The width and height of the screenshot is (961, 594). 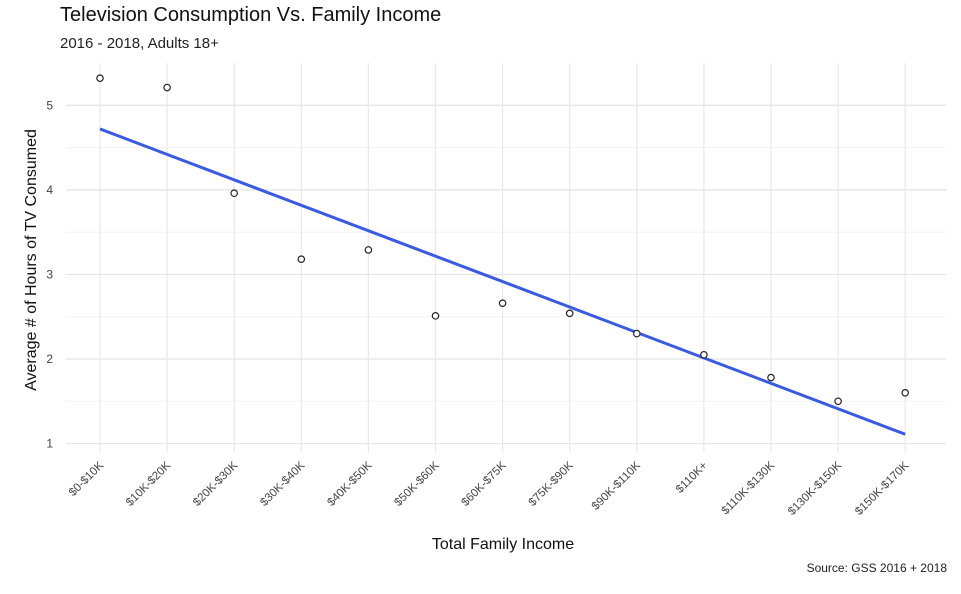 I want to click on x-tick-label: $90K-$110K, so click(x=616, y=485).